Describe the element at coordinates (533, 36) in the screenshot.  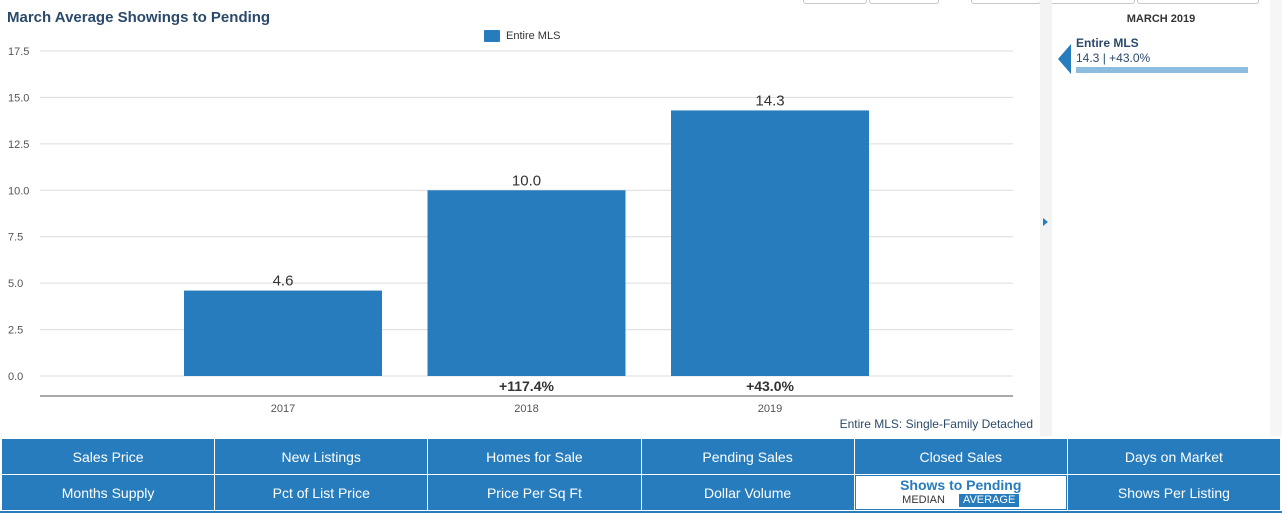
I see `legend-label: Entire MLS` at that location.